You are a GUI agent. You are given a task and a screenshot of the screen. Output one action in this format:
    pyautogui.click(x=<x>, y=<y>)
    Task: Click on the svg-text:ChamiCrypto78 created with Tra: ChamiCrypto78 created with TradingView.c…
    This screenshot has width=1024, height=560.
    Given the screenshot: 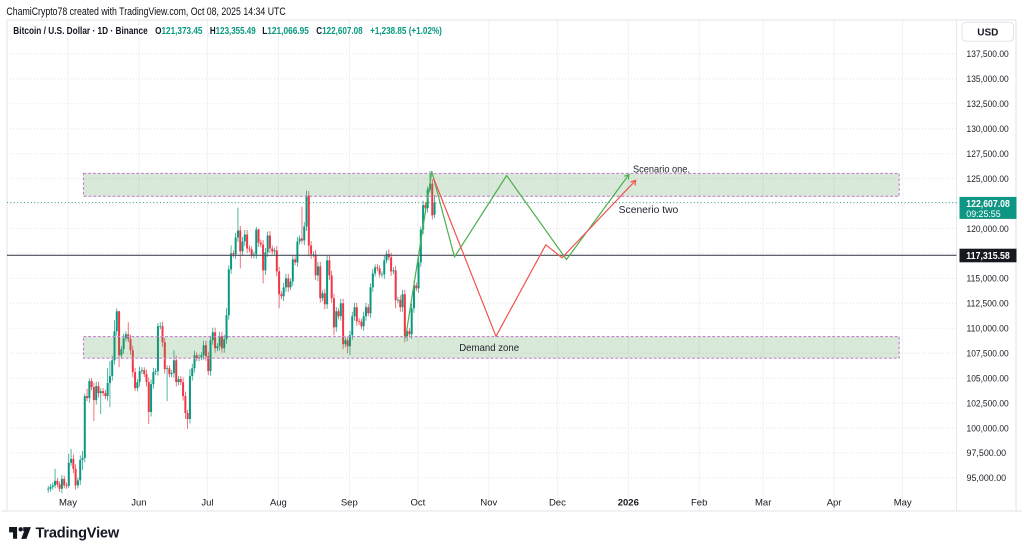 What is the action you would take?
    pyautogui.click(x=146, y=12)
    